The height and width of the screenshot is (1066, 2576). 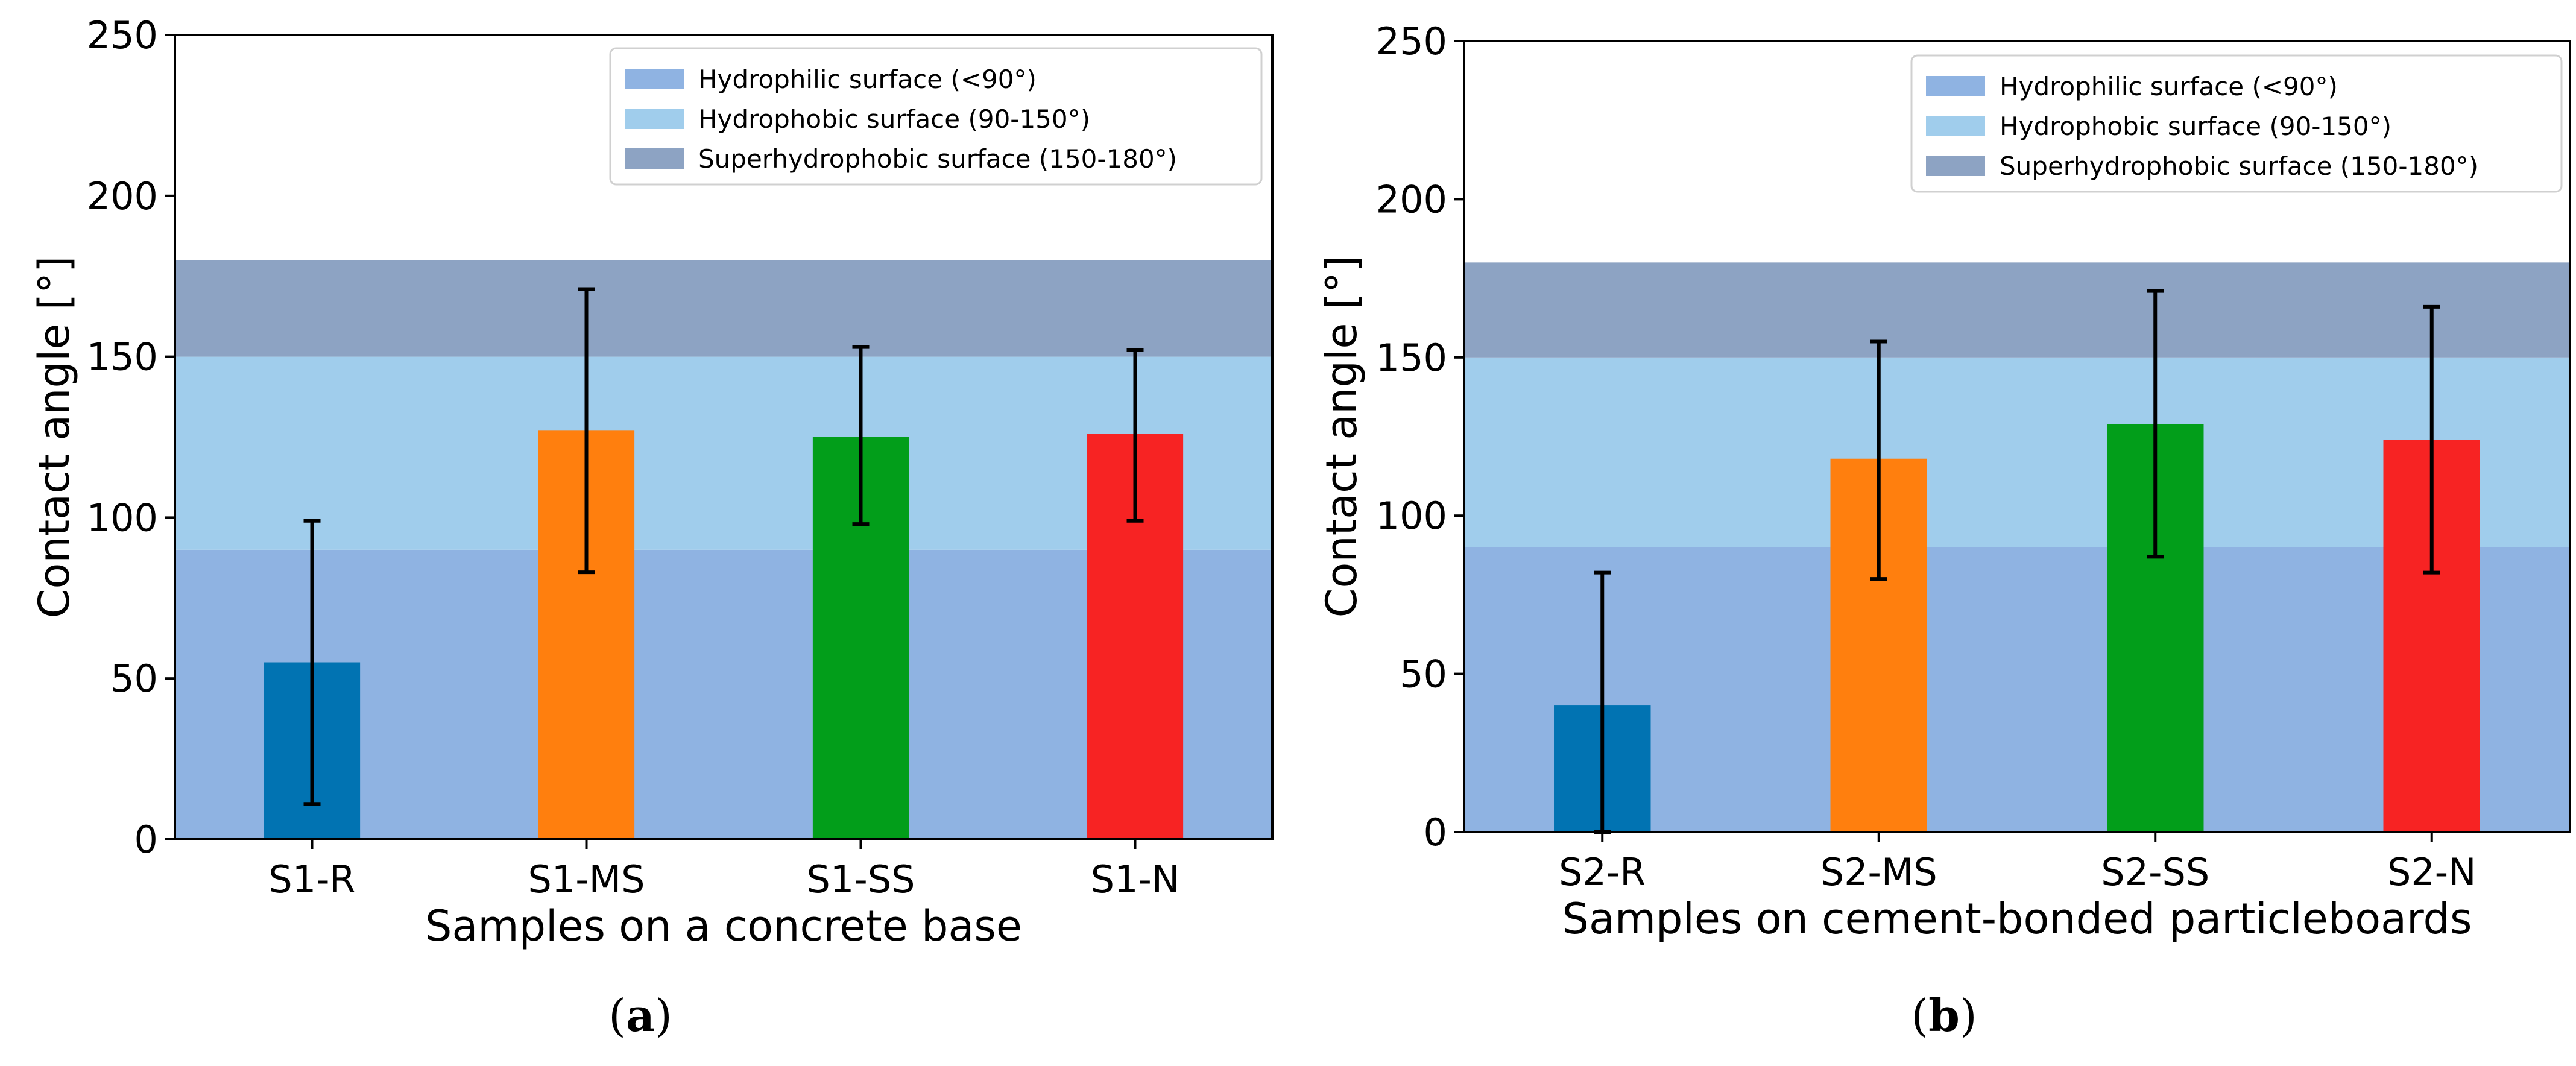 I want to click on subfigure-caption: (b), so click(x=1944, y=1016).